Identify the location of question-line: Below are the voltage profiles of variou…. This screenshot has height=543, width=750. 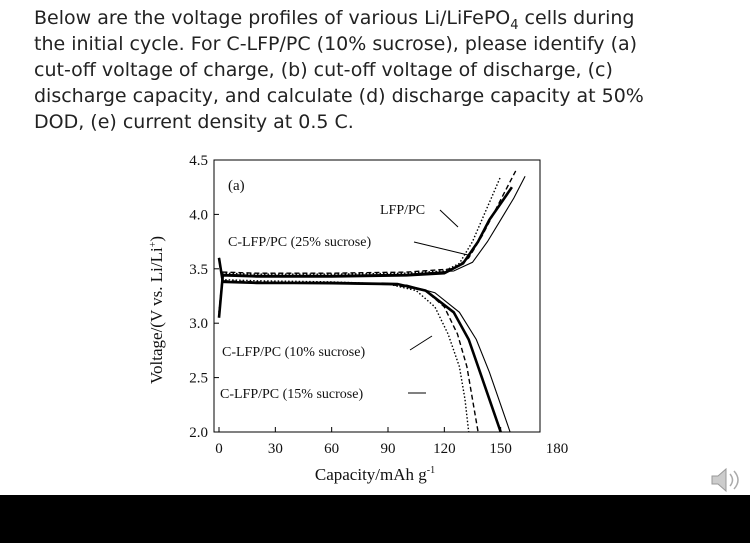
(334, 20).